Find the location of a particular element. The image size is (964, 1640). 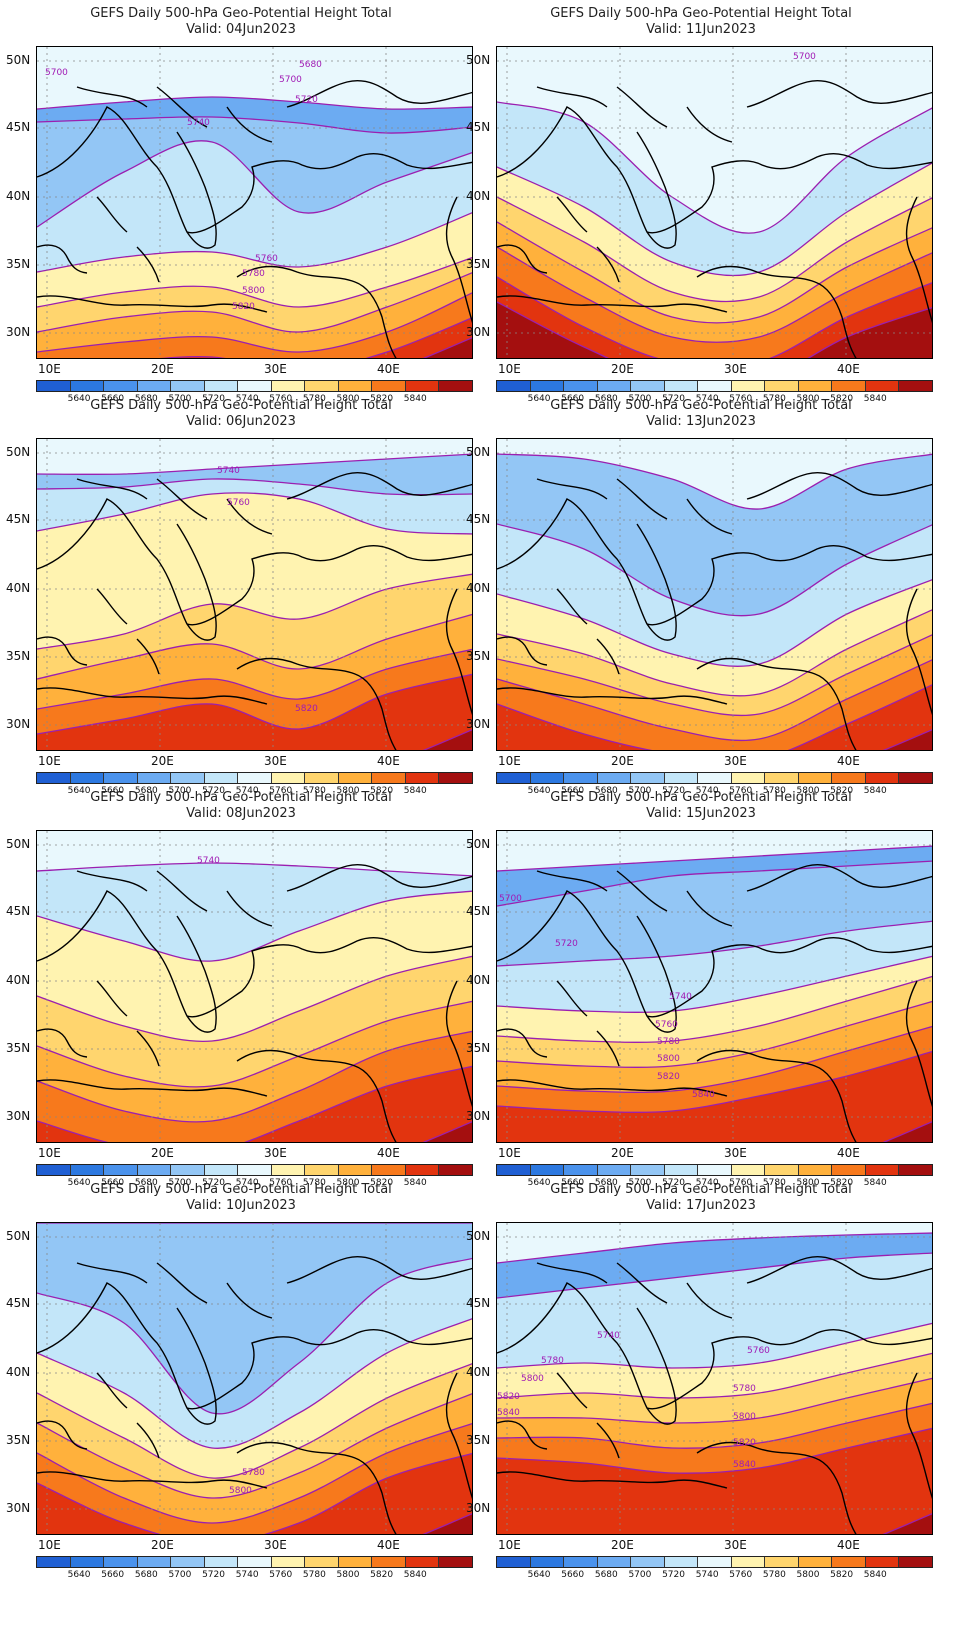

colorbar-label: 5820 is located at coordinates (382, 1575).